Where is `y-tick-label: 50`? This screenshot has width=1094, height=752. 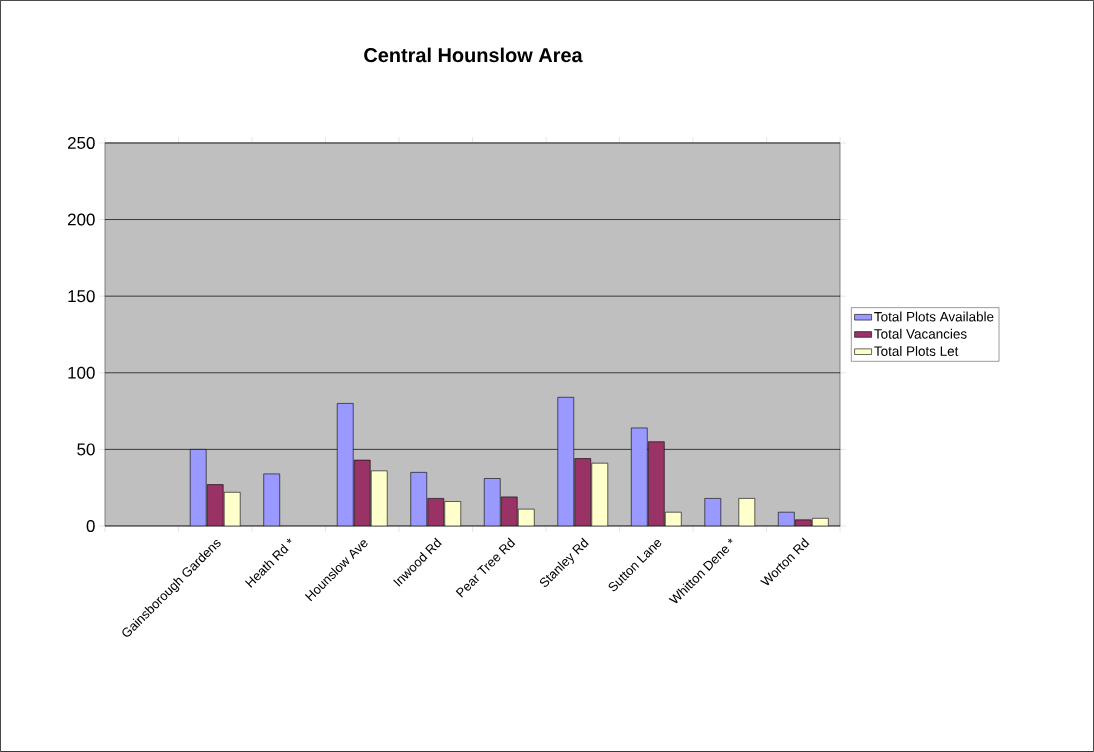
y-tick-label: 50 is located at coordinates (86, 449).